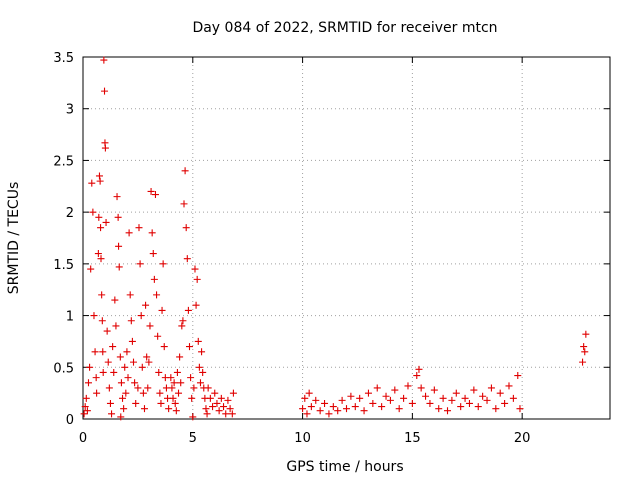 This screenshot has height=480, width=640. What do you see at coordinates (344, 467) in the screenshot?
I see `x-axis-label: GPS time / hours` at bounding box center [344, 467].